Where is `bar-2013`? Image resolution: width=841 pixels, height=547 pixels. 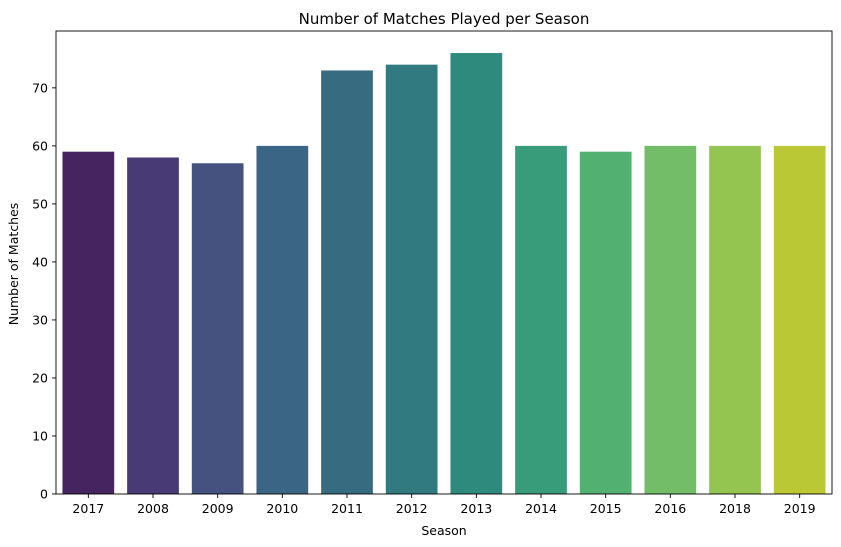
bar-2013 is located at coordinates (476, 274).